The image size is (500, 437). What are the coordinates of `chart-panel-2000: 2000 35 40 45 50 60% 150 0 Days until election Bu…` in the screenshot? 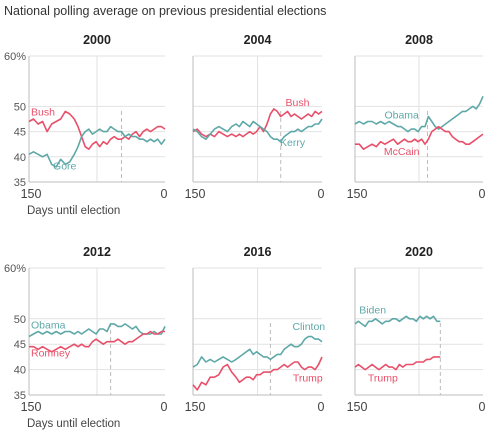 It's located at (86, 125).